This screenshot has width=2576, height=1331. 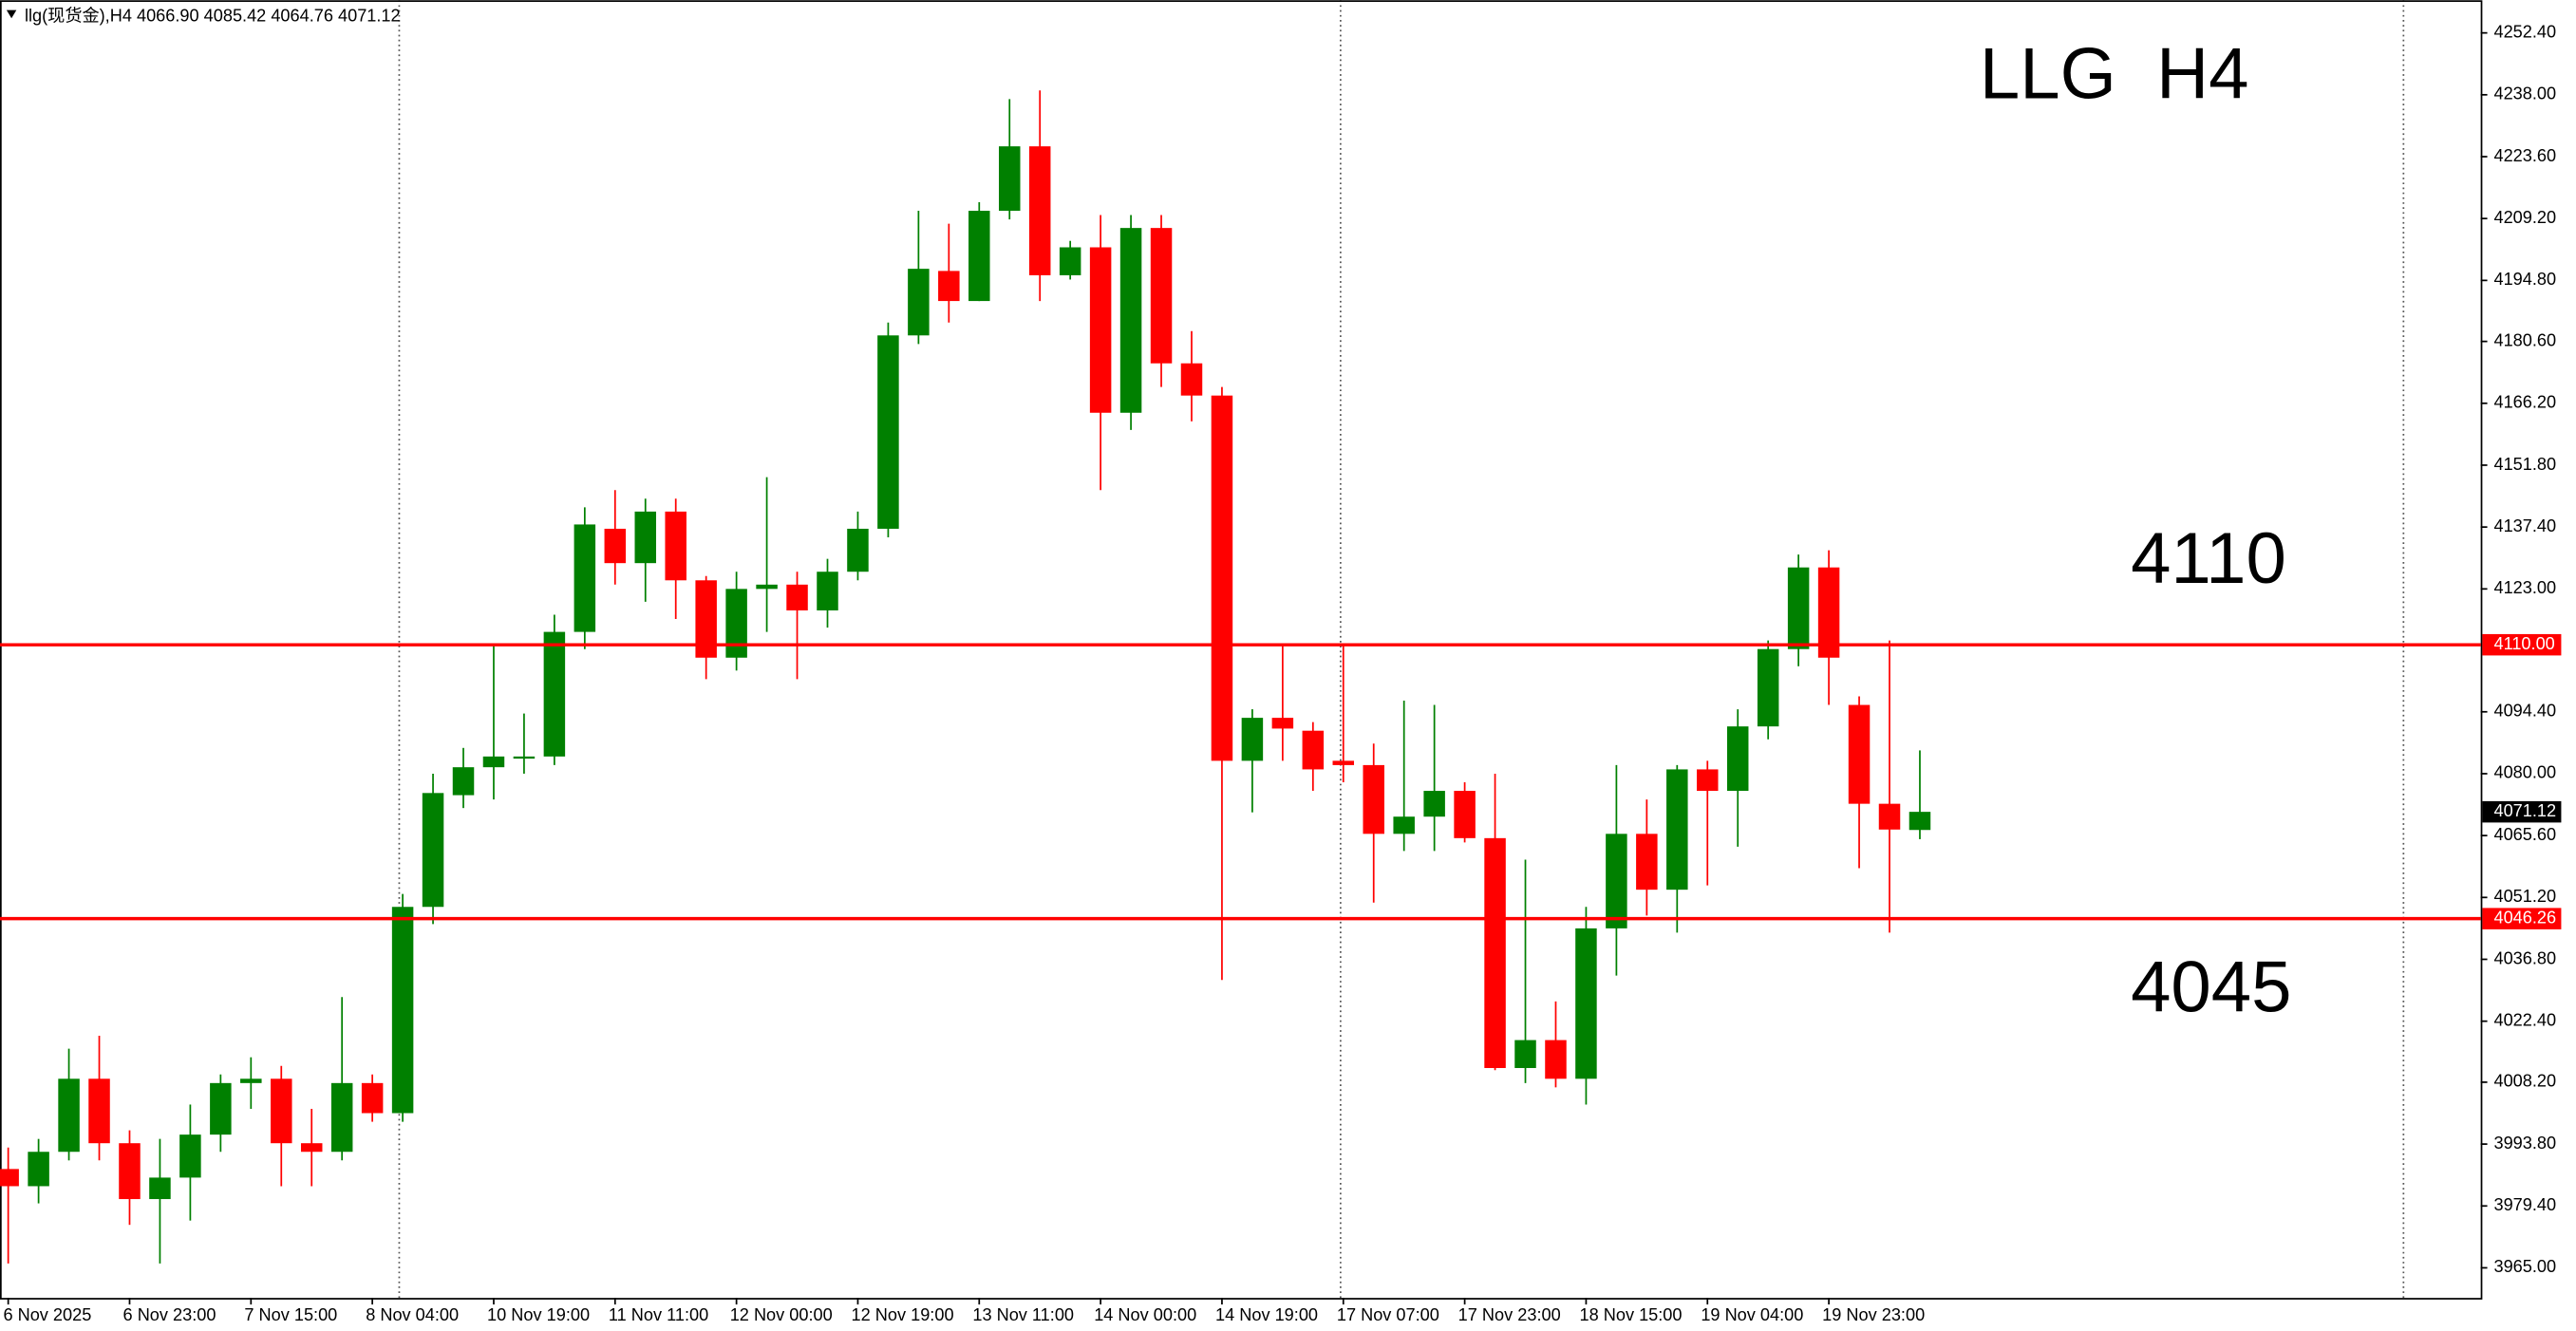 What do you see at coordinates (1873, 1314) in the screenshot?
I see `x-tick-label: 19 Nov 23:00` at bounding box center [1873, 1314].